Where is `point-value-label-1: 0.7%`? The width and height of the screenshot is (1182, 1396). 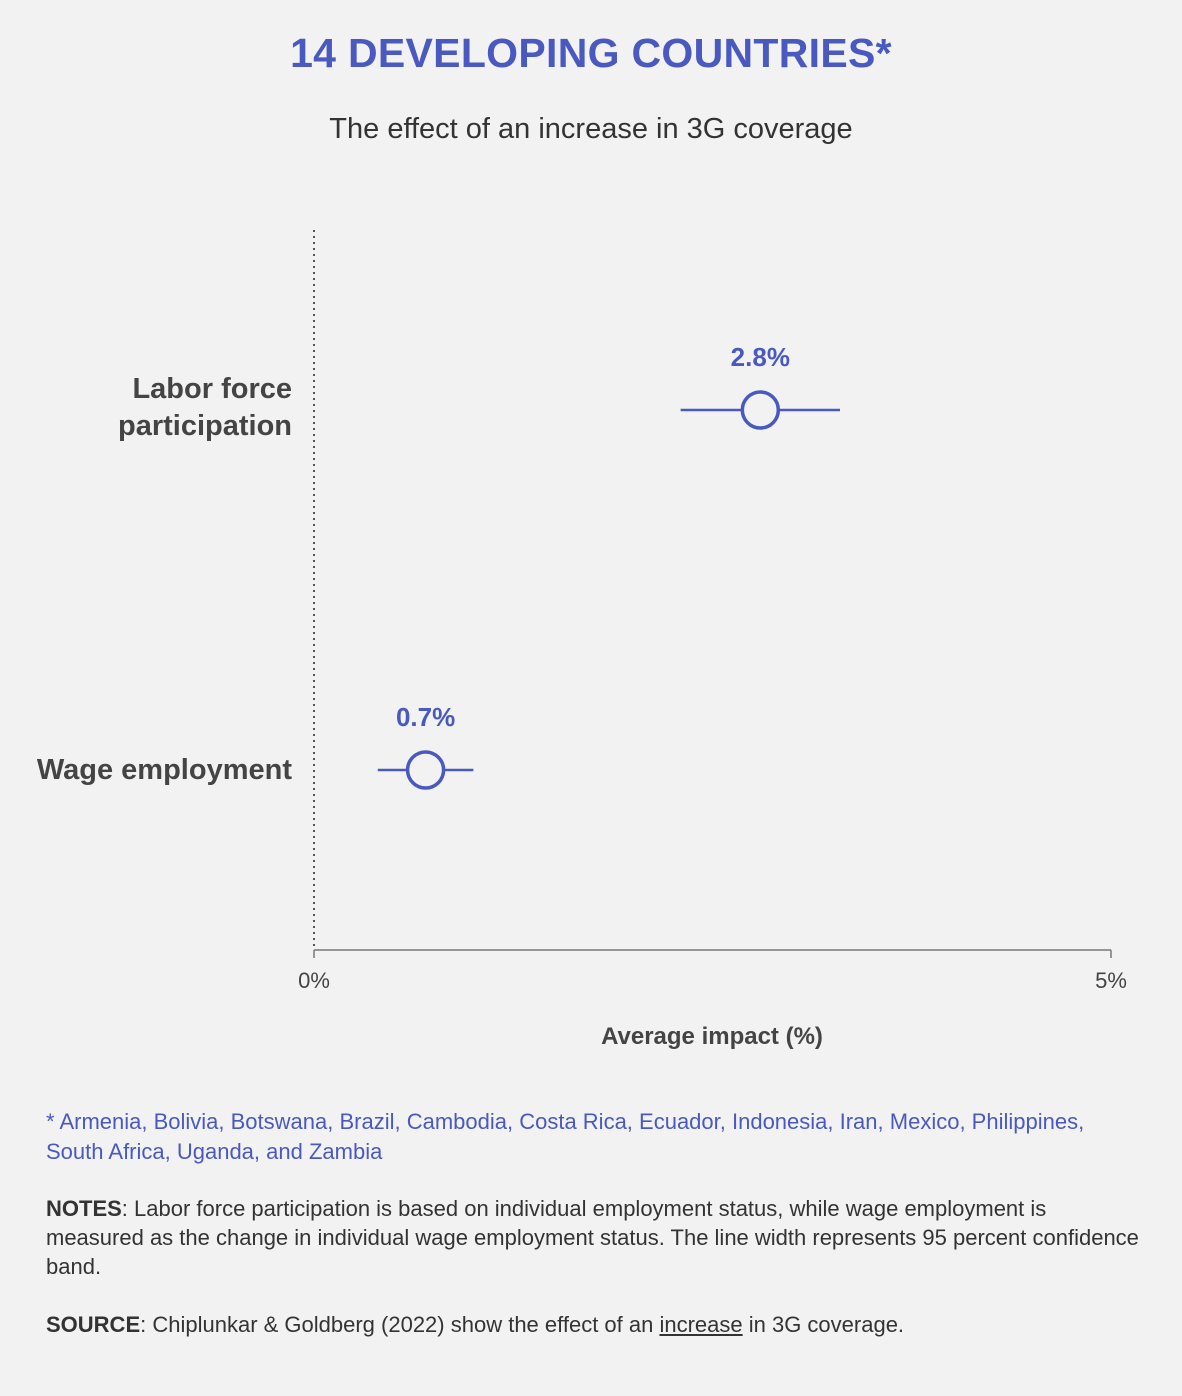
point-value-label-1: 0.7% is located at coordinates (425, 717).